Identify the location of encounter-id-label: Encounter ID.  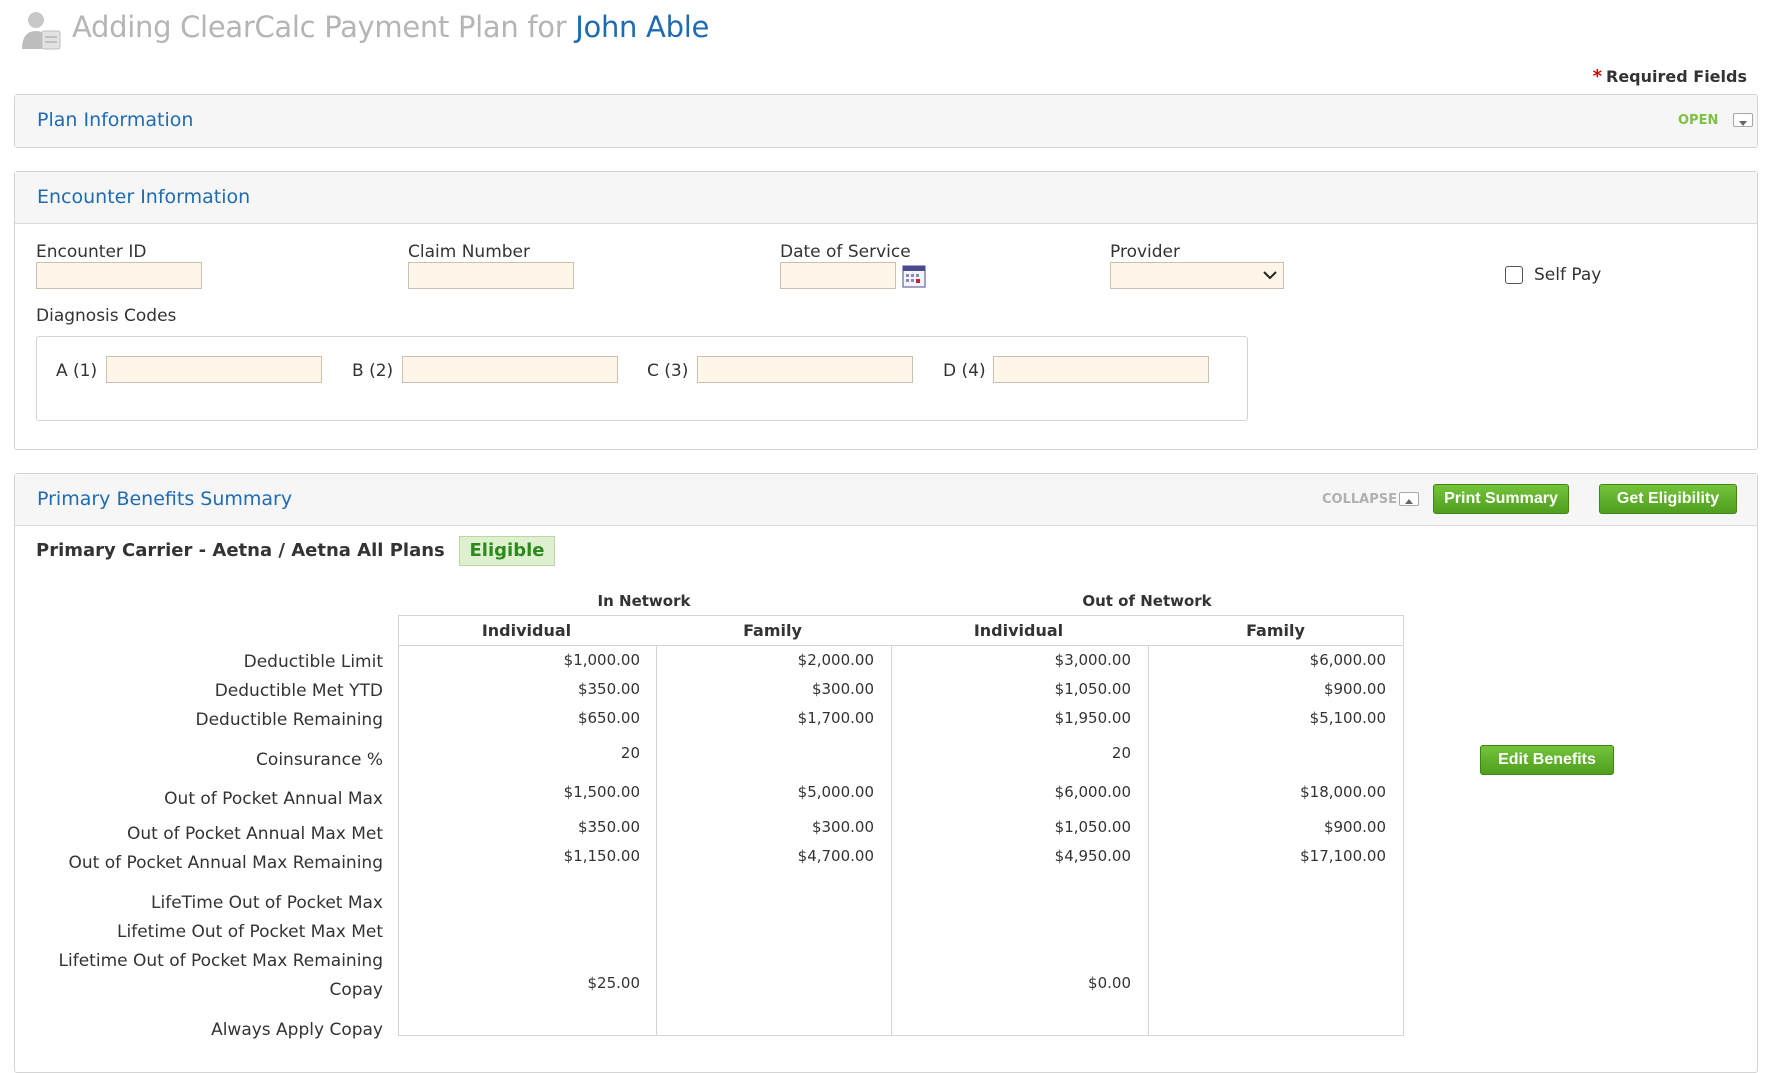
(91, 252).